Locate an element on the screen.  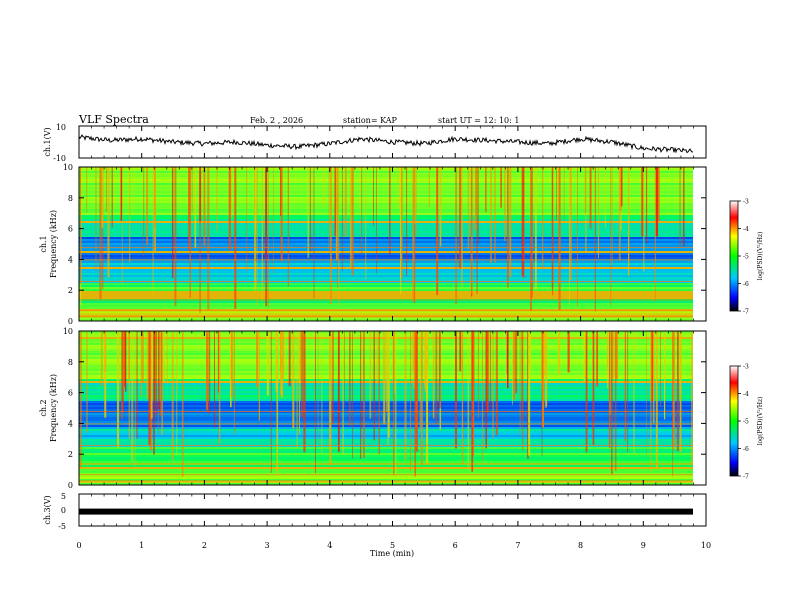
start-time-label: start UT = 12: 10: 1 is located at coordinates (478, 120).